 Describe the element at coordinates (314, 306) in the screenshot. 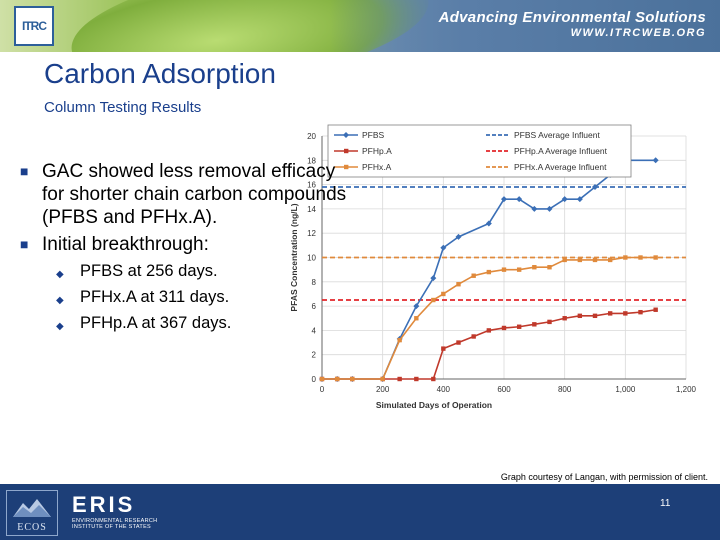

I see `y-tick-label: 6` at that location.